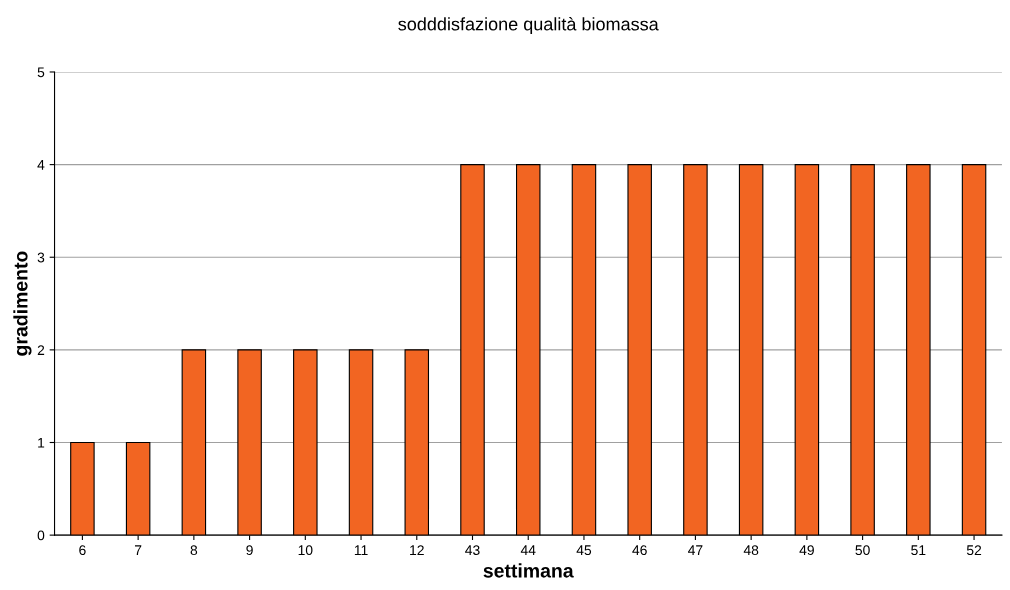 The height and width of the screenshot is (590, 1010). What do you see at coordinates (695, 550) in the screenshot?
I see `x-tick-label: 47` at bounding box center [695, 550].